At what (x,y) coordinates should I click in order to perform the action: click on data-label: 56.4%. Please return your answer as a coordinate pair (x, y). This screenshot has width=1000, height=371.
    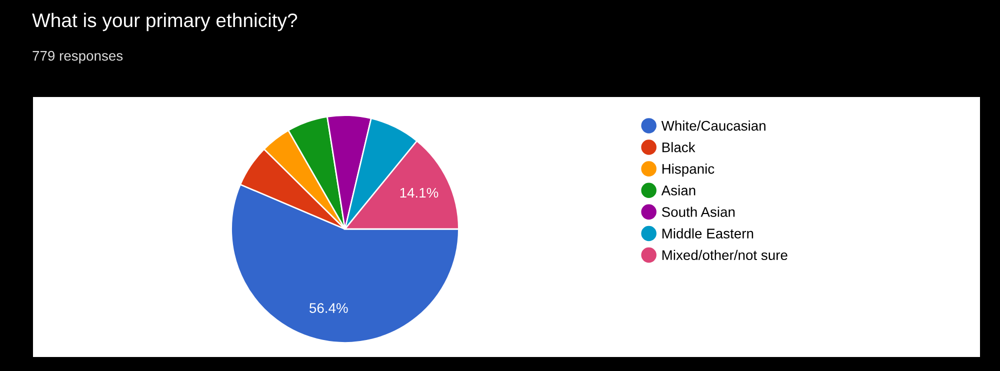
    Looking at the image, I should click on (329, 308).